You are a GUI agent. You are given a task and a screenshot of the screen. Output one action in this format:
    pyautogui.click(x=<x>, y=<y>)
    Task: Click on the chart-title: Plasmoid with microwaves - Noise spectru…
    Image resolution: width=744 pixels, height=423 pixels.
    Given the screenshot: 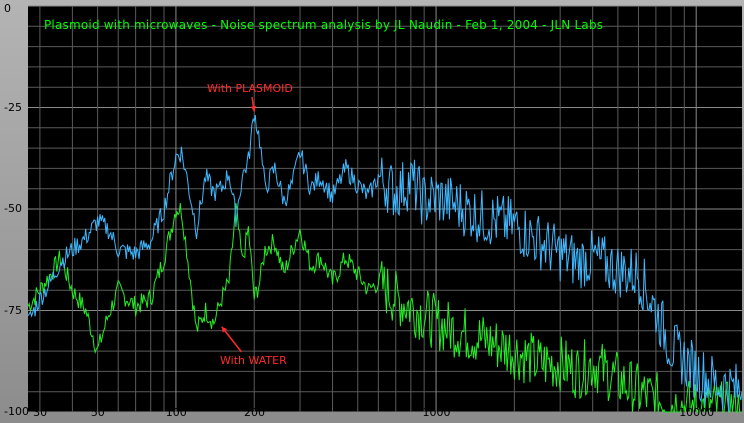 What is the action you would take?
    pyautogui.click(x=324, y=25)
    